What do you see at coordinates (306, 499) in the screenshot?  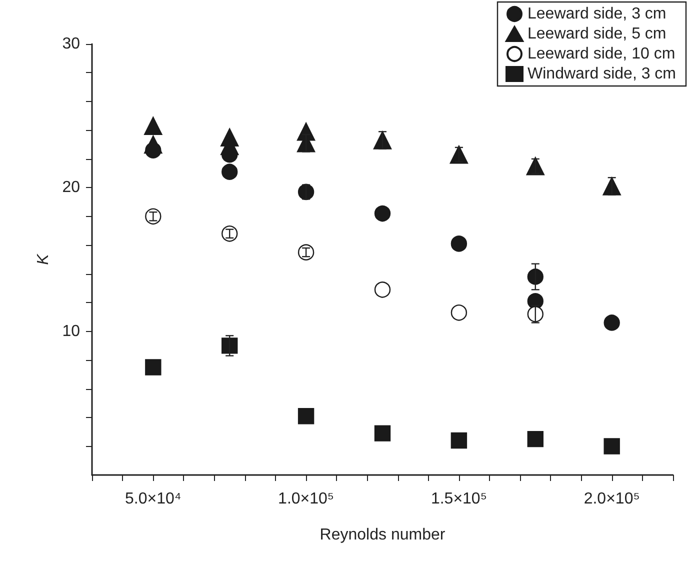 I see `x-tick-label: 1.0×10⁵` at bounding box center [306, 499].